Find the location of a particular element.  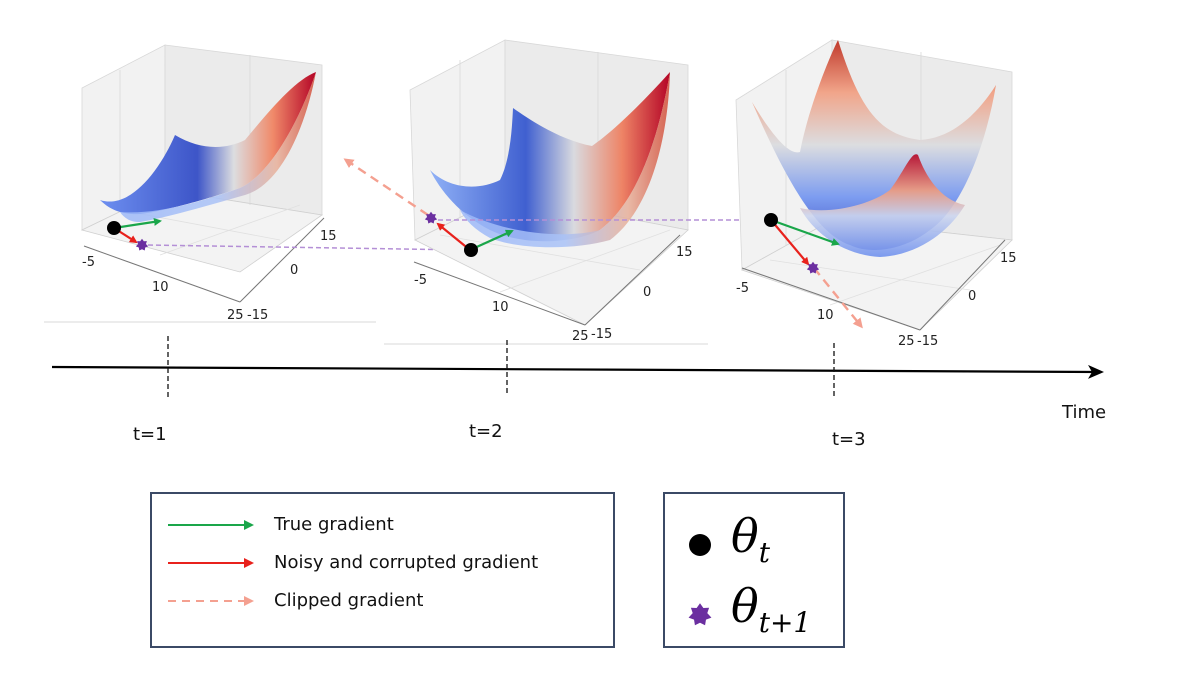

legend-item-theta-t1: θt+1 is located at coordinates (749, 614).